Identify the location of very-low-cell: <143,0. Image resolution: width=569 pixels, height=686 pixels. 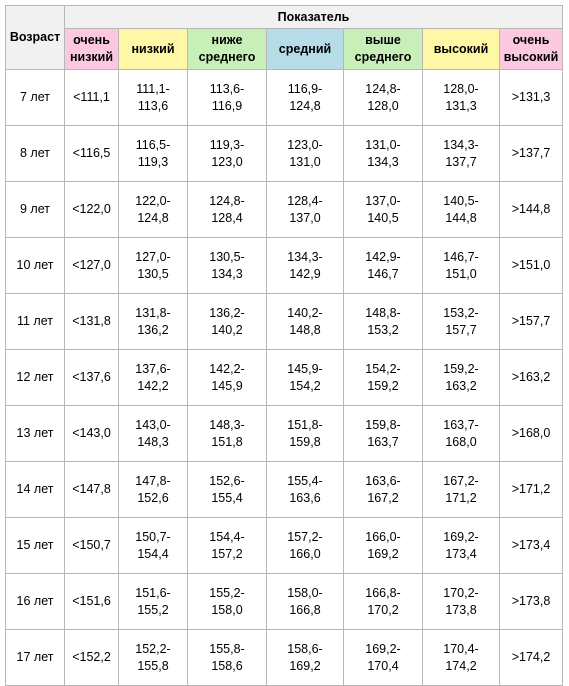
(91, 433).